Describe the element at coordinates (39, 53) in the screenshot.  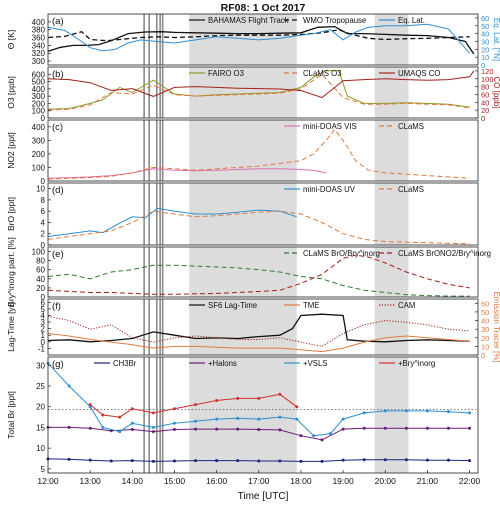
I see `y-tick-label: 320` at that location.